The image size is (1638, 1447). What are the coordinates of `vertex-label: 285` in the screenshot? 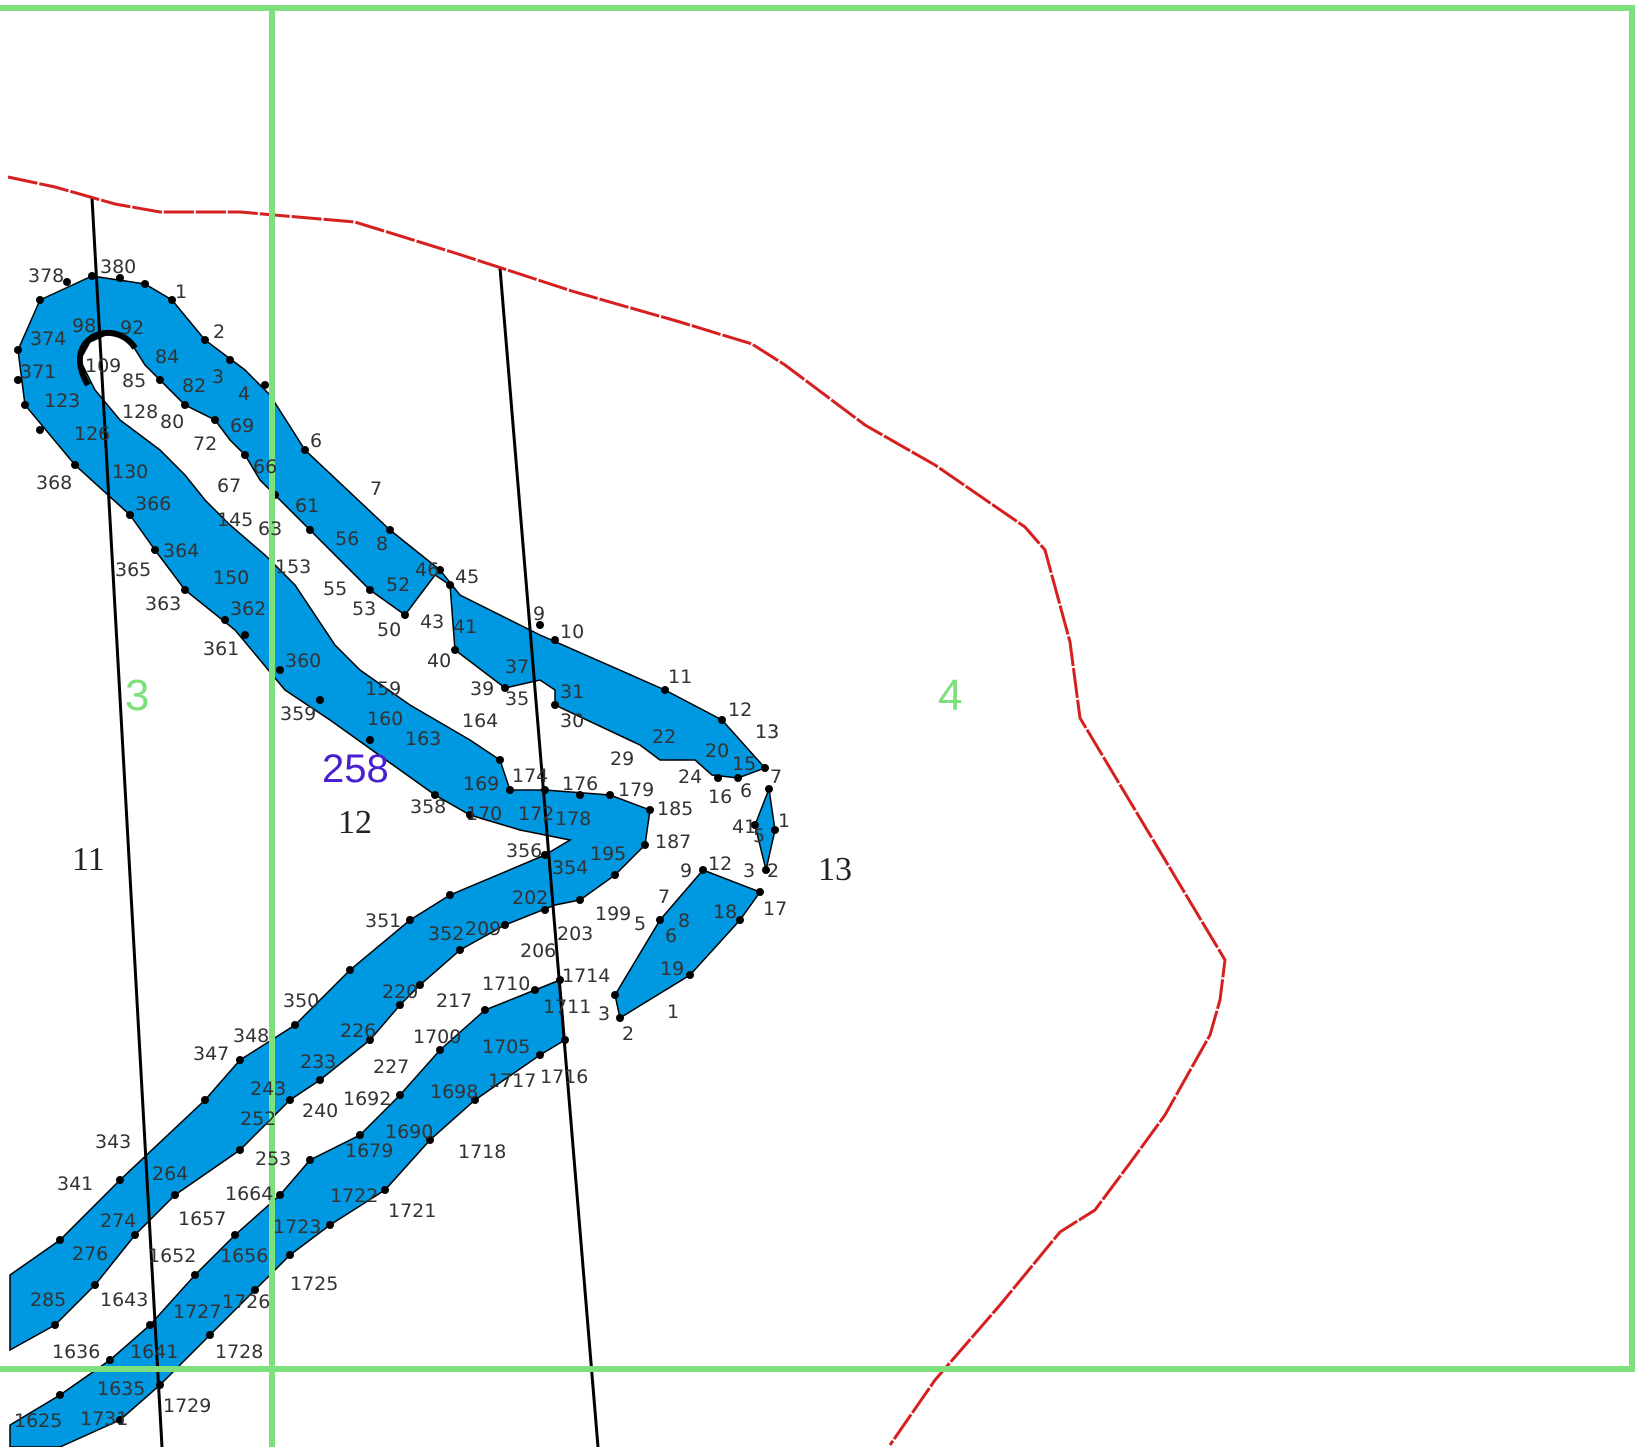 It's located at (48, 1300).